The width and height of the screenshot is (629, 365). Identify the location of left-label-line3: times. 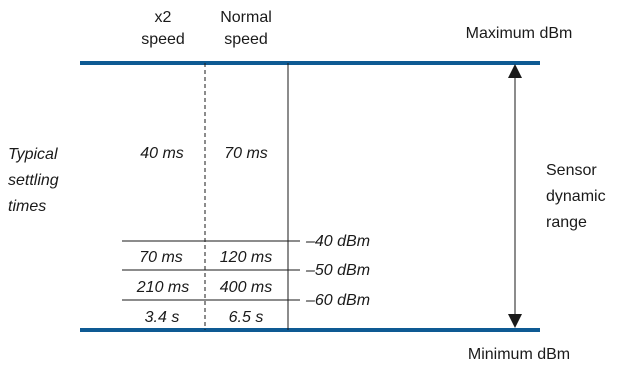
(27, 206).